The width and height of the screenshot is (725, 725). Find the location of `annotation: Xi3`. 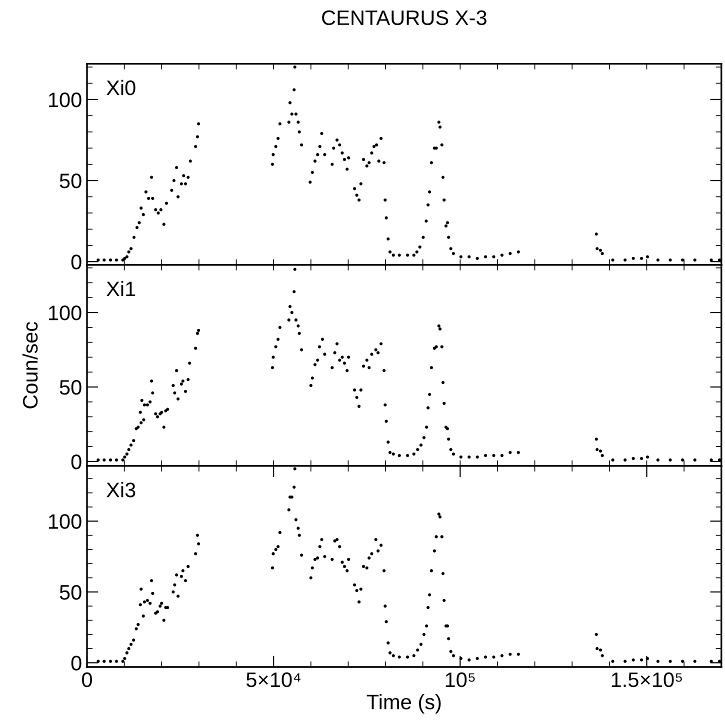

annotation: Xi3 is located at coordinates (121, 490).